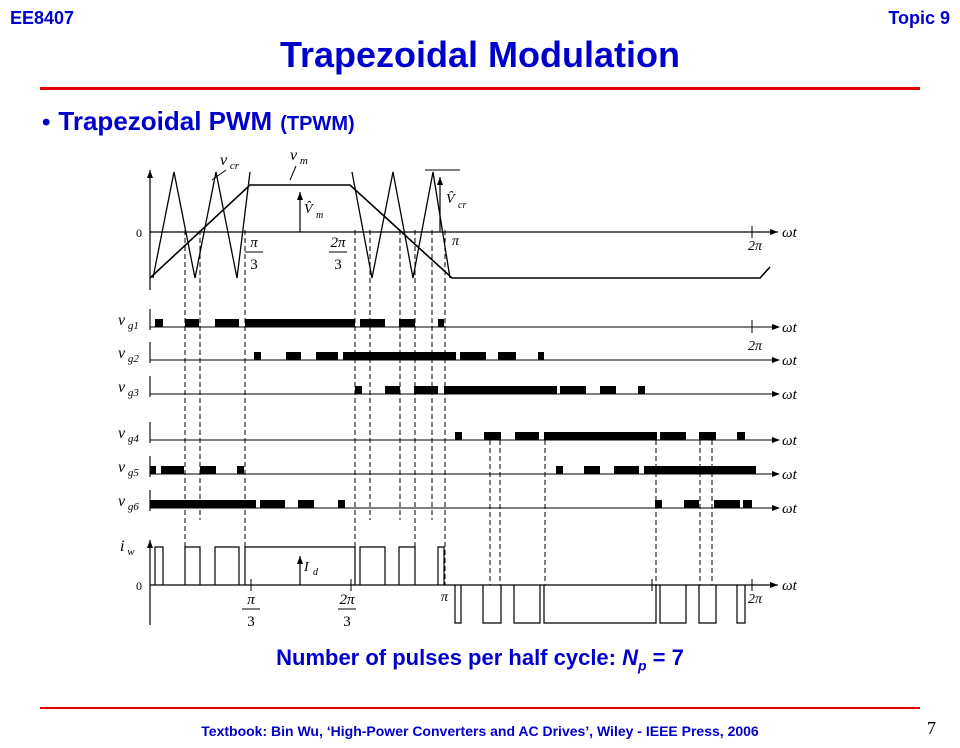 This screenshot has width=960, height=748. What do you see at coordinates (790, 509) in the screenshot?
I see `gate-g6-axis-label: ωt` at bounding box center [790, 509].